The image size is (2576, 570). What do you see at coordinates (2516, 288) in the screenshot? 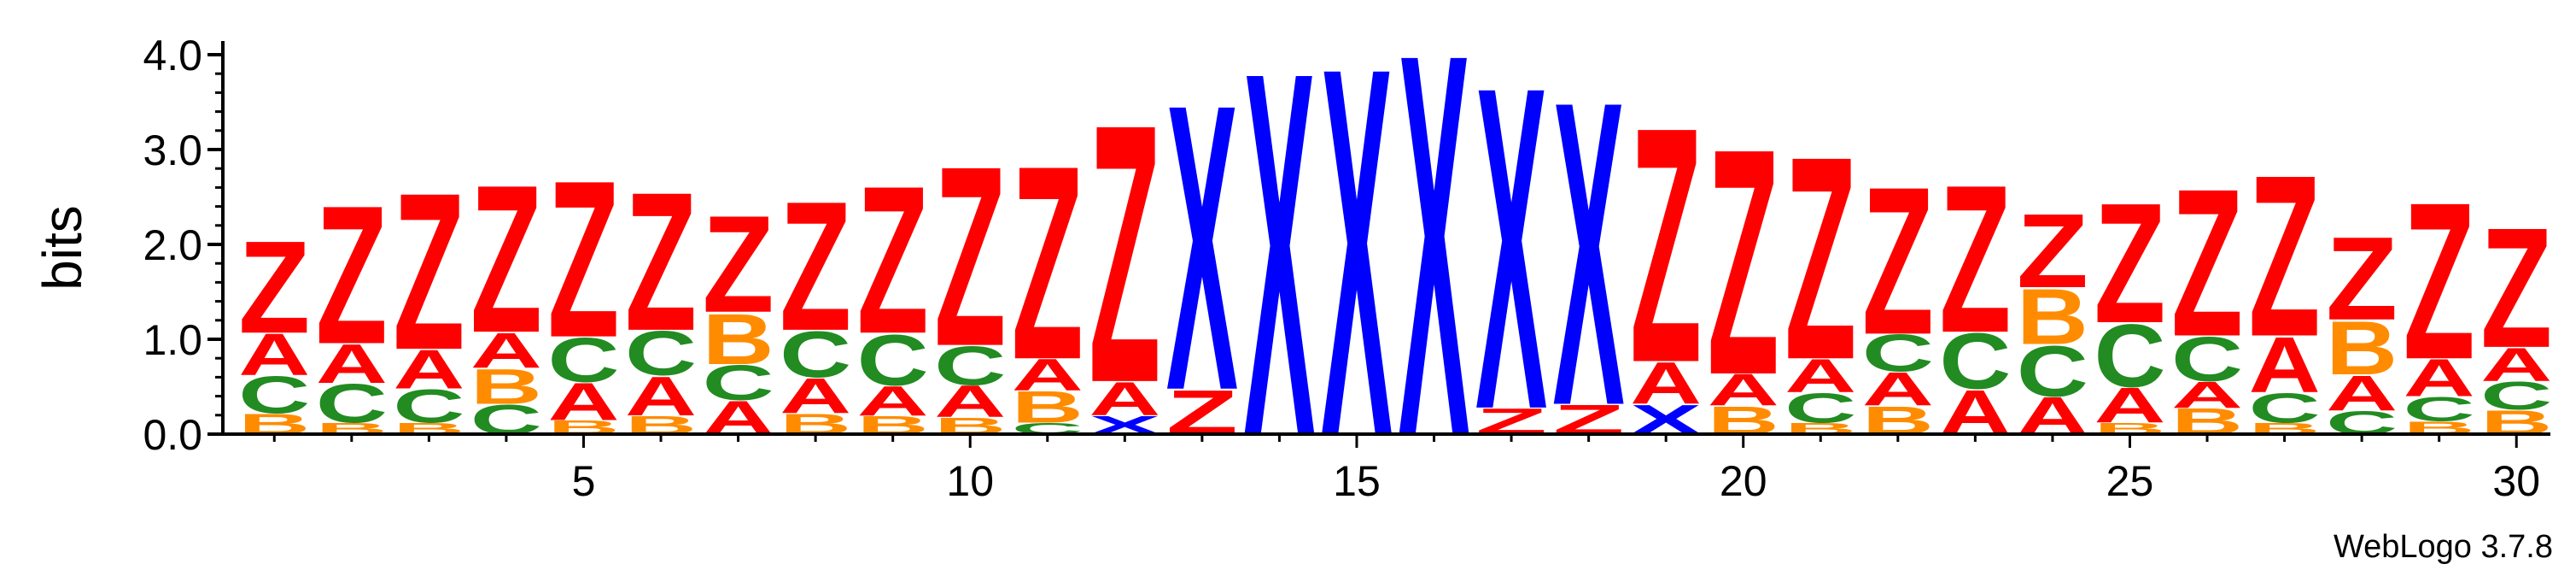
I see `logo-glyph-z-pos-30: Z` at bounding box center [2516, 288].